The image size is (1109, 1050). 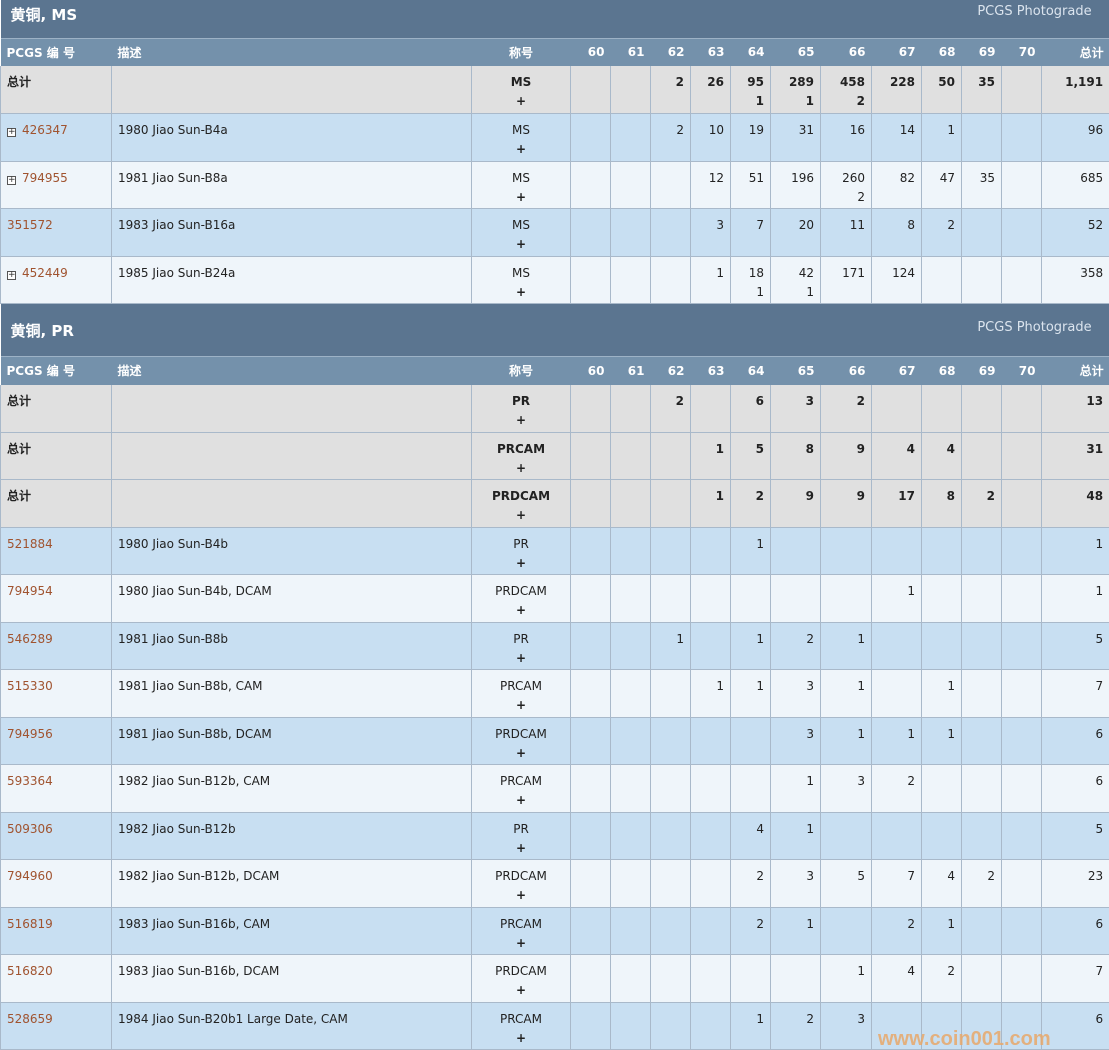 What do you see at coordinates (751, 931) in the screenshot?
I see `grade-cell-64: 2` at bounding box center [751, 931].